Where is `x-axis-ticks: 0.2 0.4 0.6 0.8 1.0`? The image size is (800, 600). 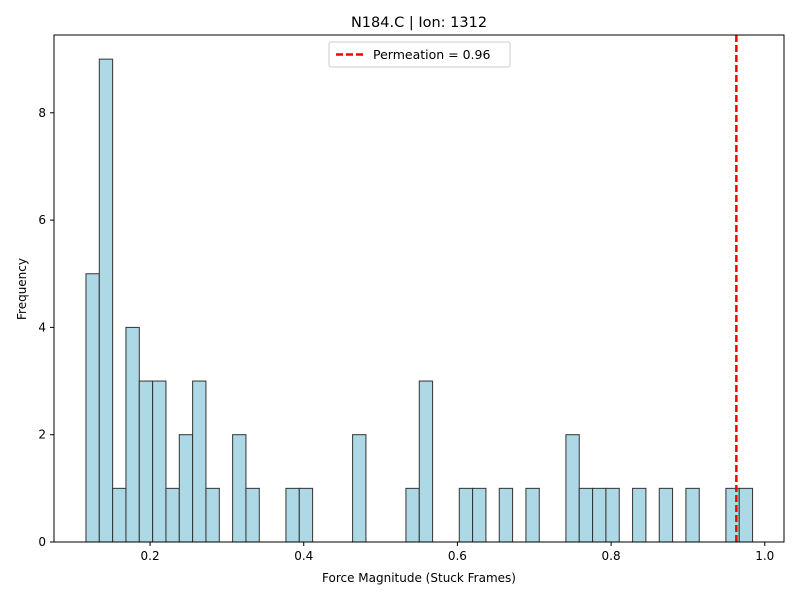
x-axis-ticks: 0.2 0.4 0.6 0.8 1.0 is located at coordinates (457, 552).